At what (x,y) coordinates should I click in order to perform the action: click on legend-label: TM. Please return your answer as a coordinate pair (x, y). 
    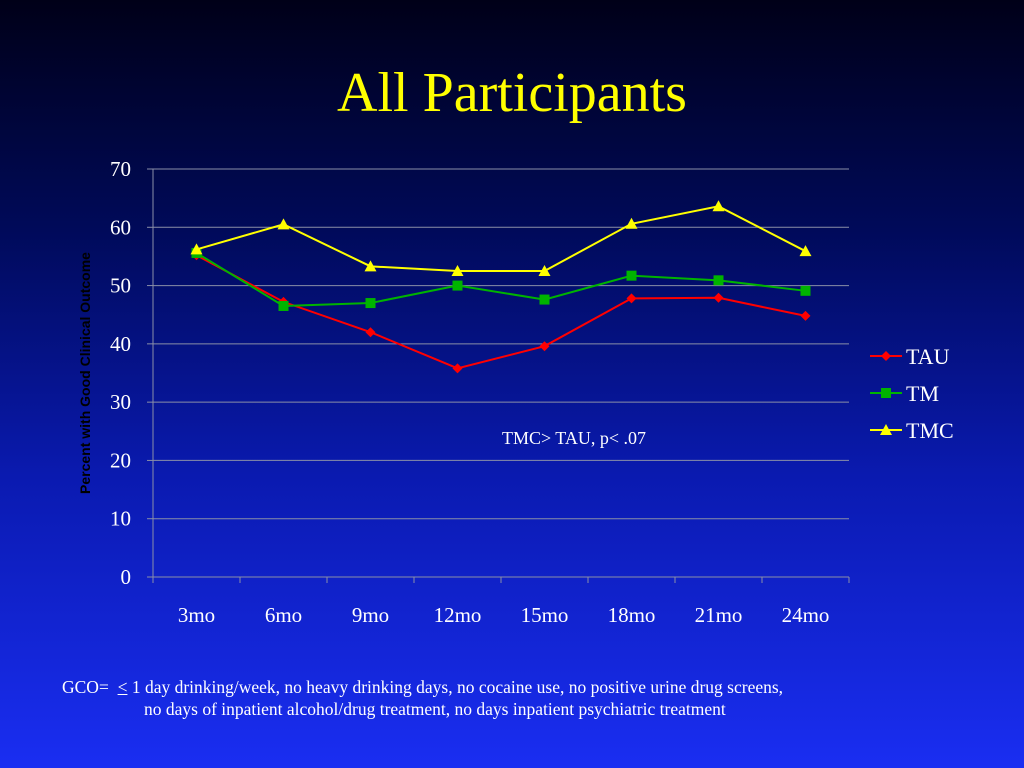
    Looking at the image, I should click on (922, 393).